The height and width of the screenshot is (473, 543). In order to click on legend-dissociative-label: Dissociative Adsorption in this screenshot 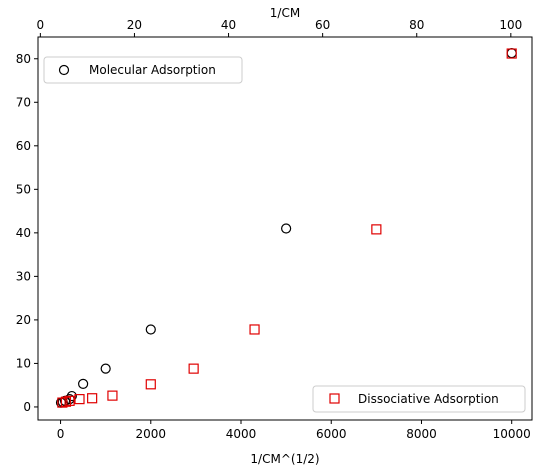, I will do `click(428, 399)`.